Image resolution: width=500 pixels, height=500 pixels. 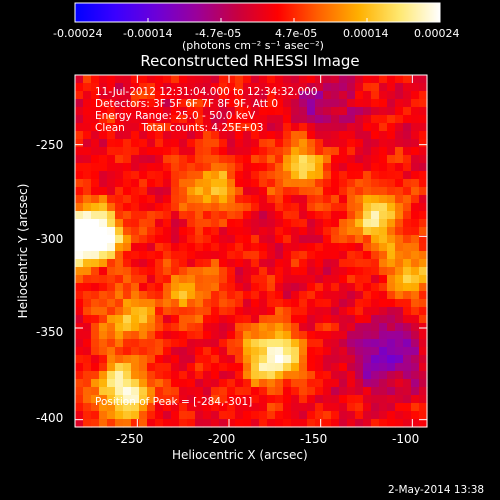 What do you see at coordinates (437, 33) in the screenshot?
I see `colorbar-tick-label: 0.00024` at bounding box center [437, 33].